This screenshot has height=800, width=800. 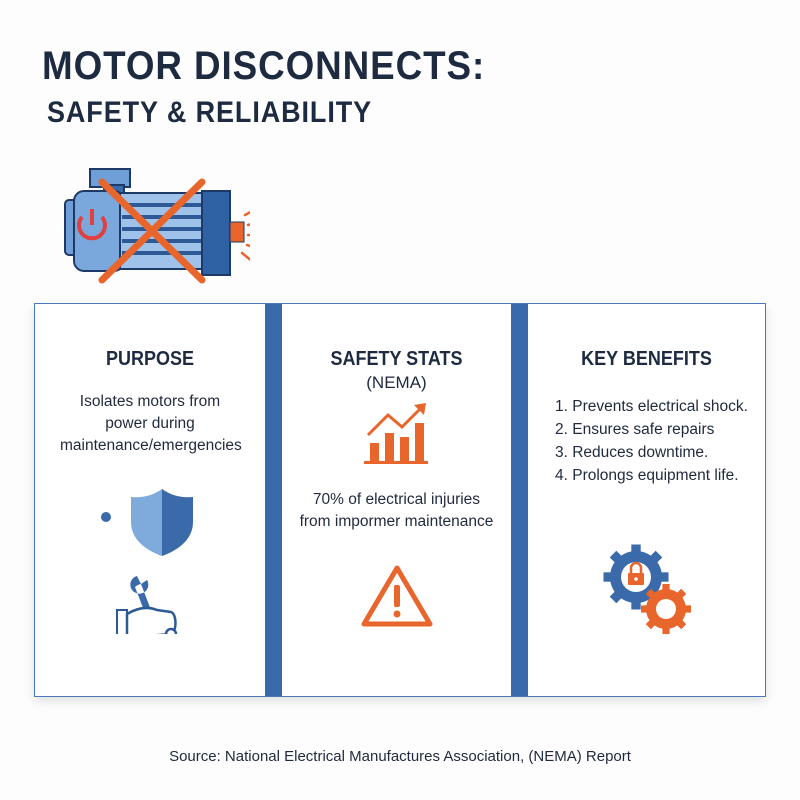 I want to click on benefits-heading: KEY BENEFITS, so click(x=646, y=359).